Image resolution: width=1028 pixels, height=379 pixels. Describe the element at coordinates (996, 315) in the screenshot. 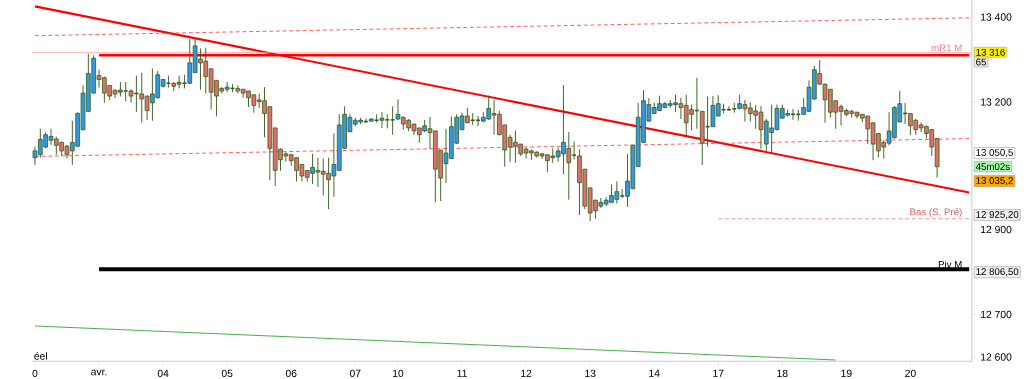

I see `y-tick-label: 12 700` at that location.